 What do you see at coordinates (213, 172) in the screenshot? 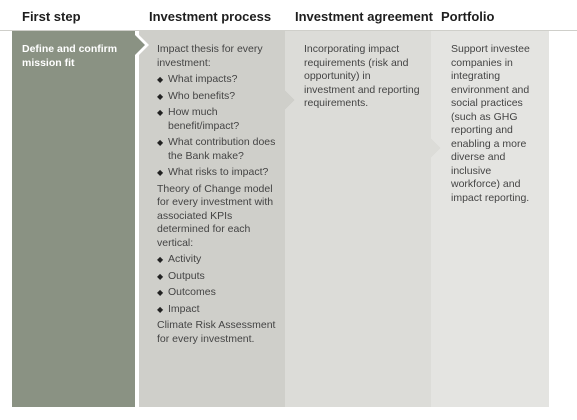
I see `question-item: ◆ What risks to impact?` at bounding box center [213, 172].